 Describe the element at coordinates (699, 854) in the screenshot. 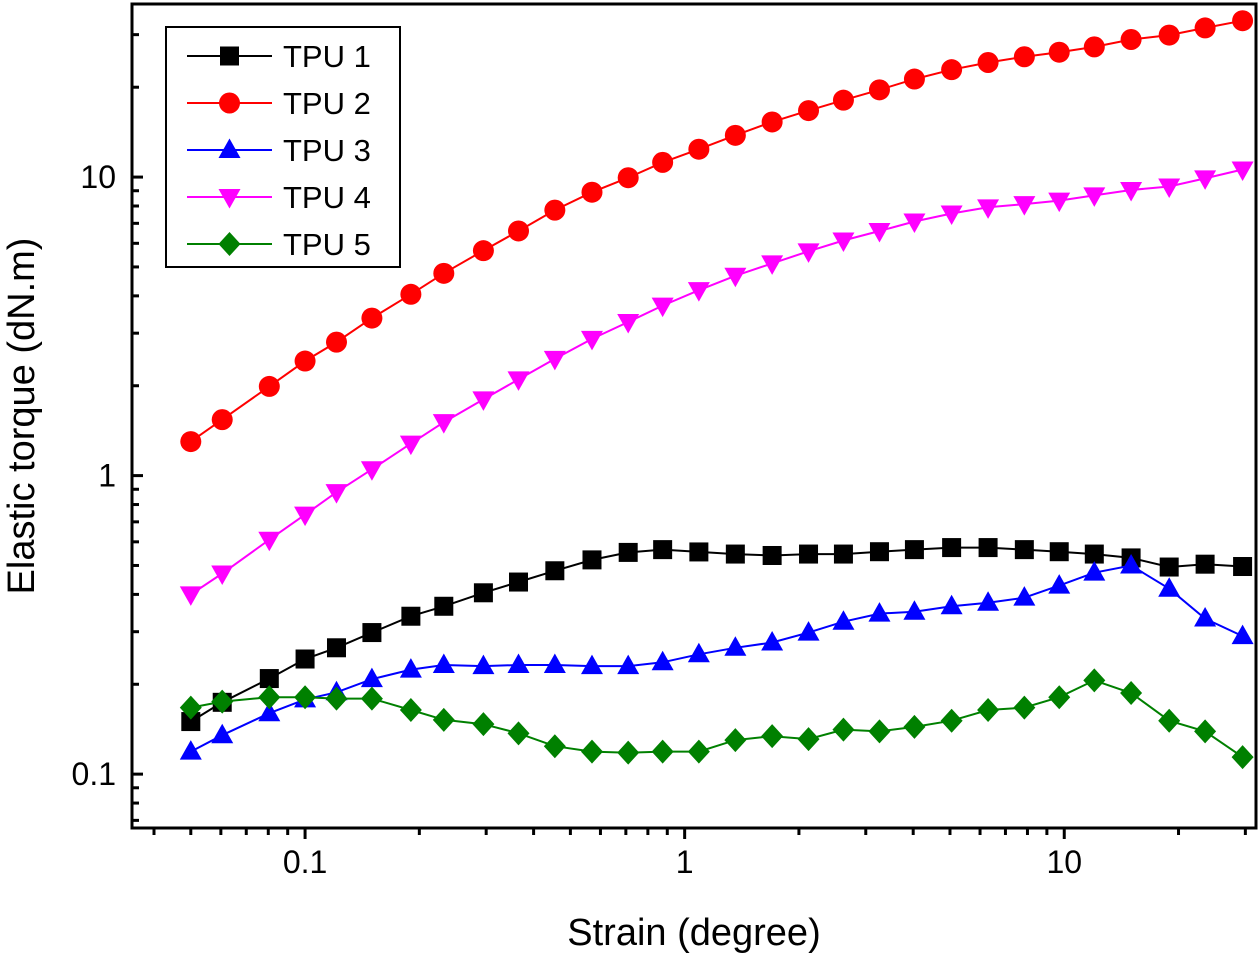

I see `x-axis: 0.1 1 10` at that location.